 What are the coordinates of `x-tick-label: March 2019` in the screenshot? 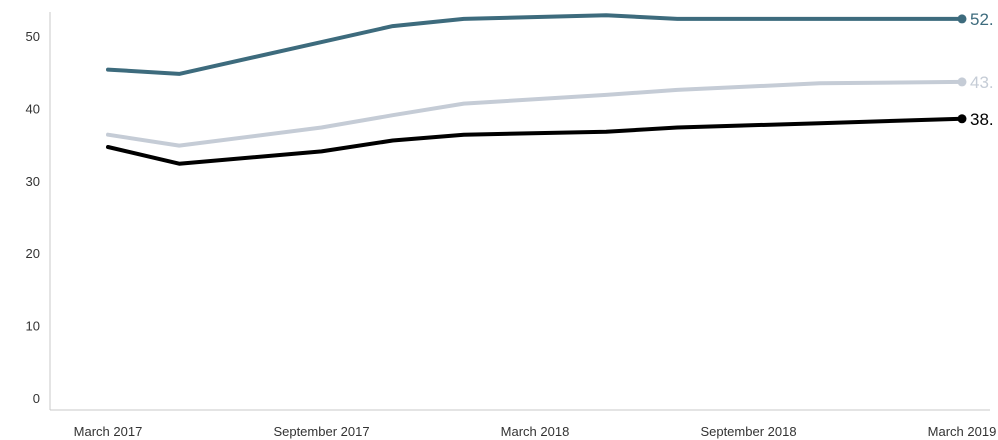 It's located at (962, 431).